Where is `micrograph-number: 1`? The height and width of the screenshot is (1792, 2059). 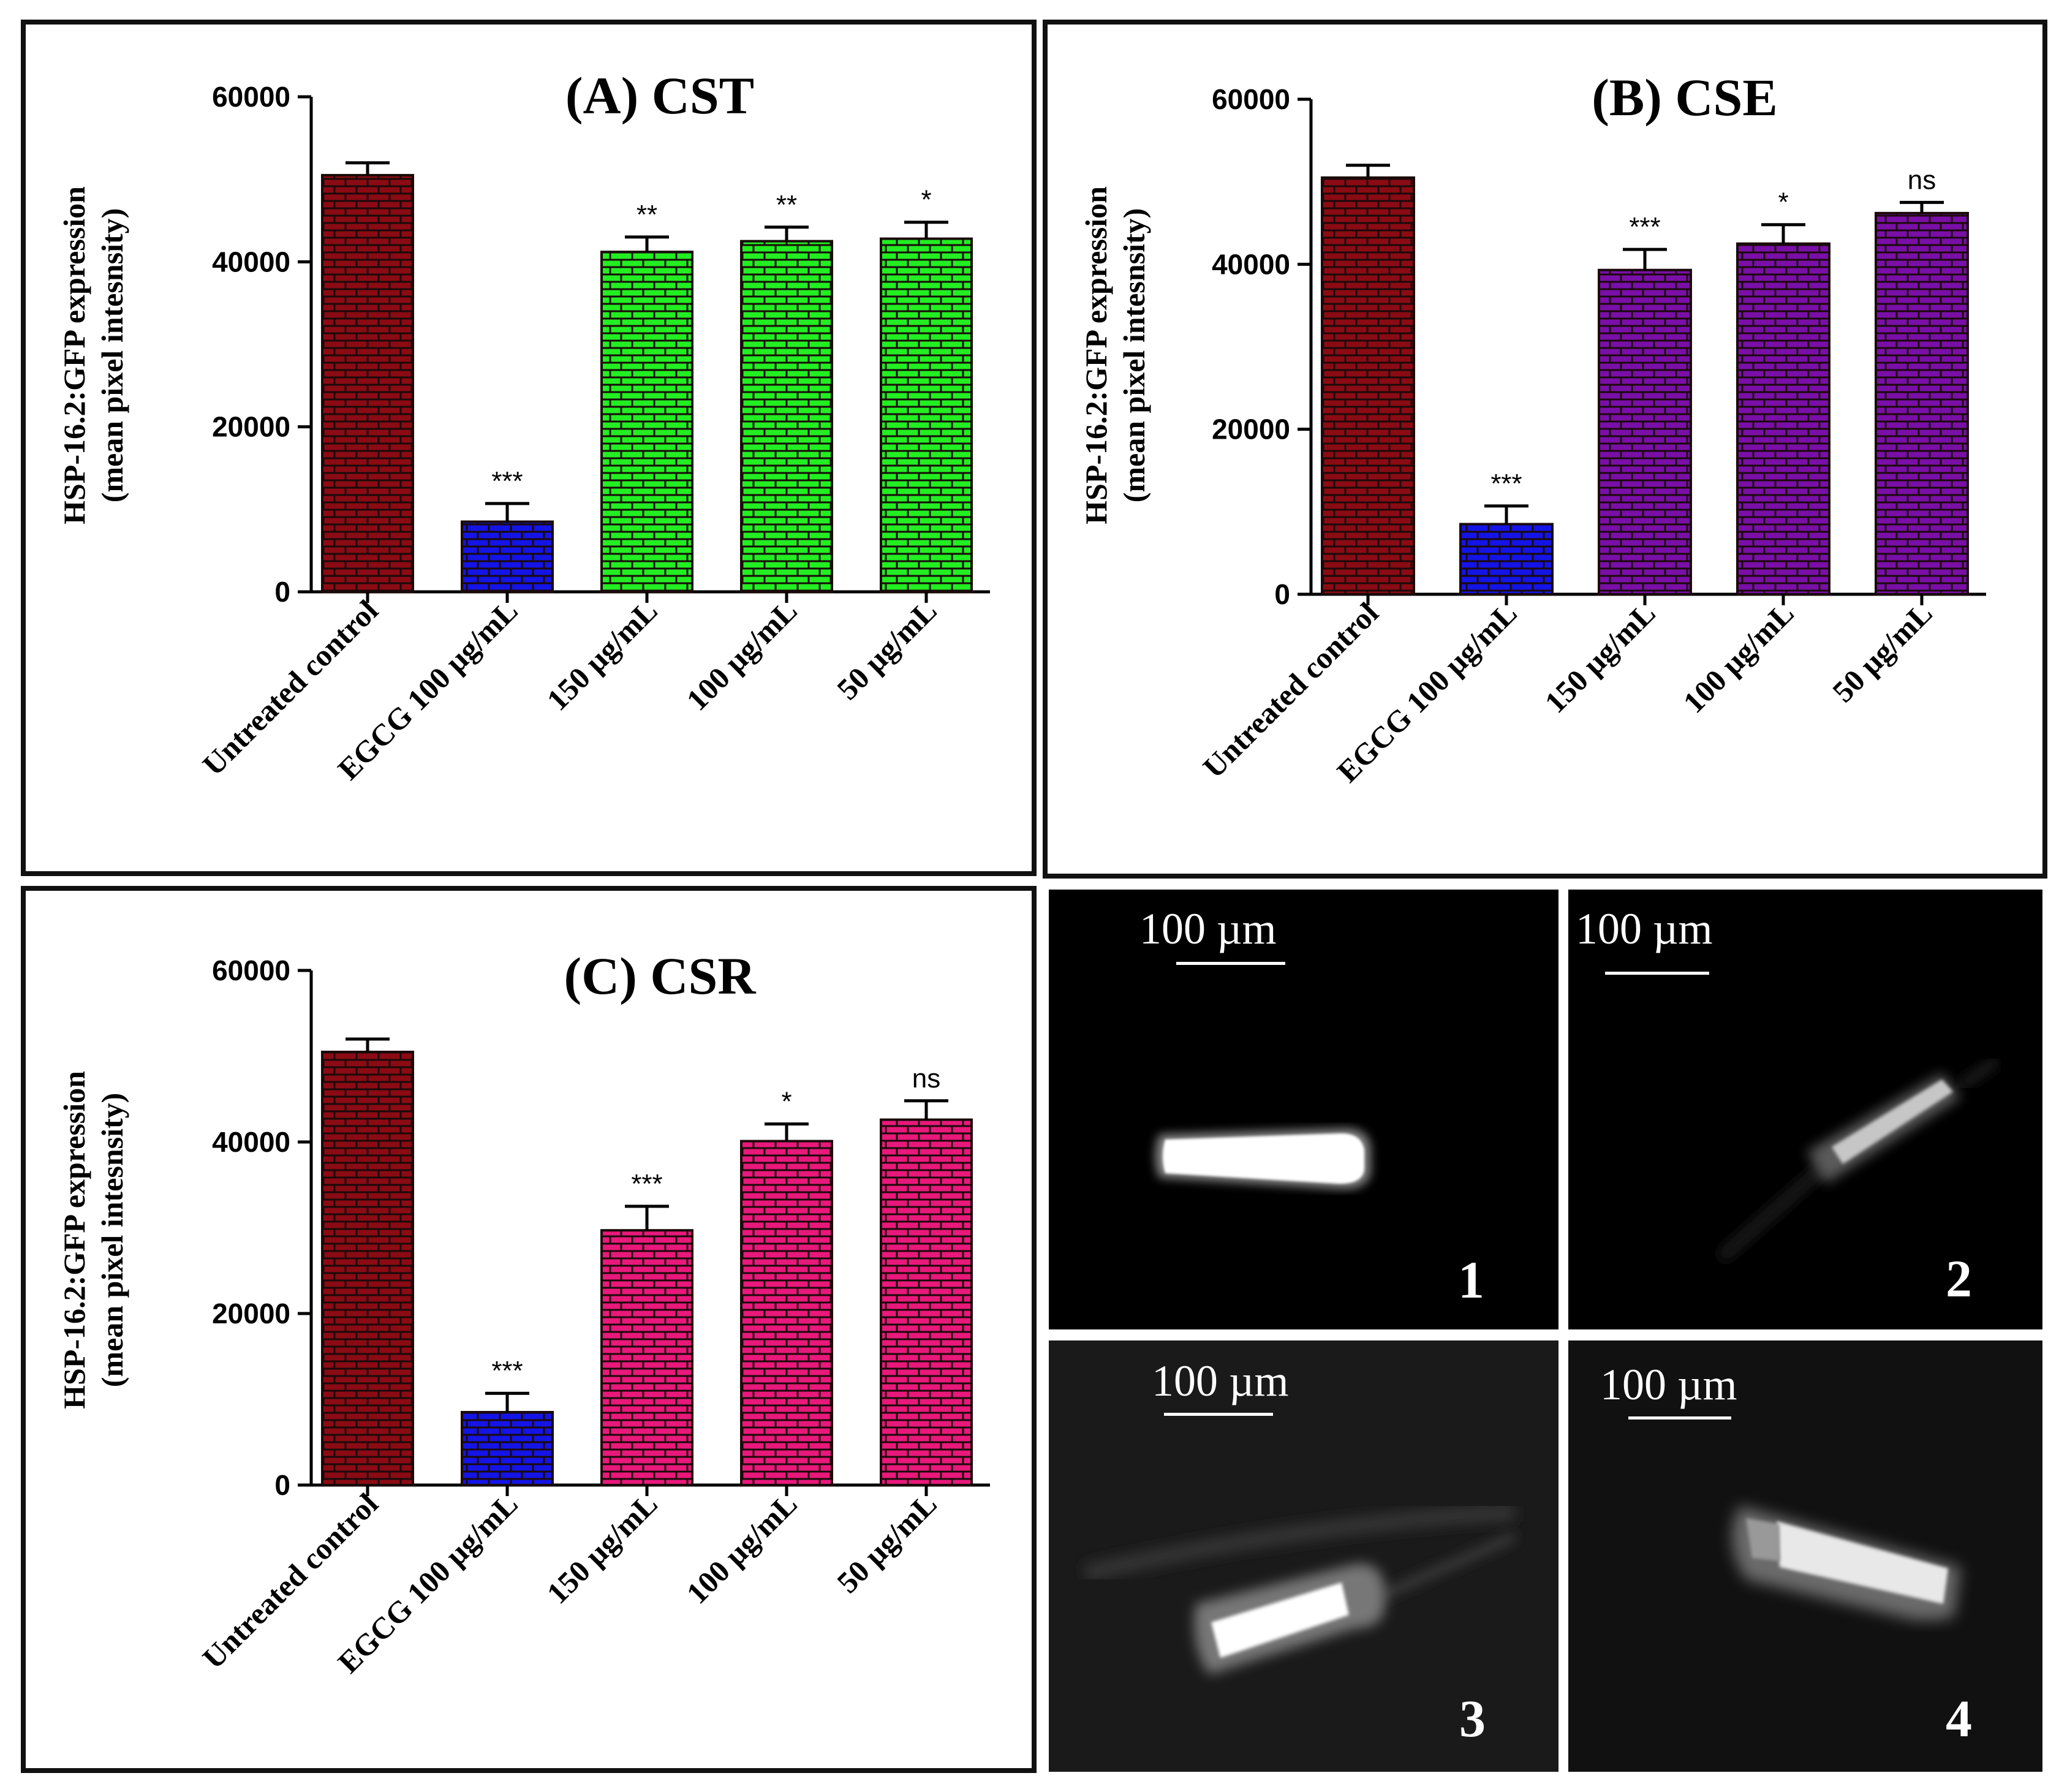
micrograph-number: 1 is located at coordinates (1471, 1279).